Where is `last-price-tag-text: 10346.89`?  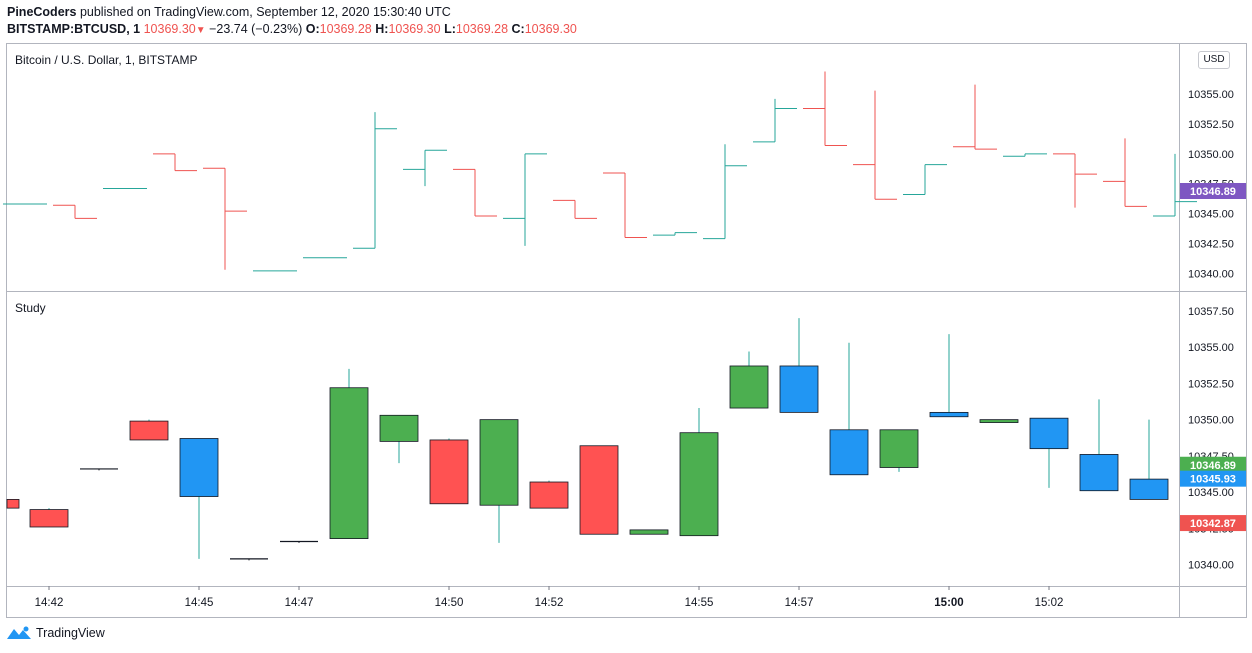
last-price-tag-text: 10346.89 is located at coordinates (1213, 192).